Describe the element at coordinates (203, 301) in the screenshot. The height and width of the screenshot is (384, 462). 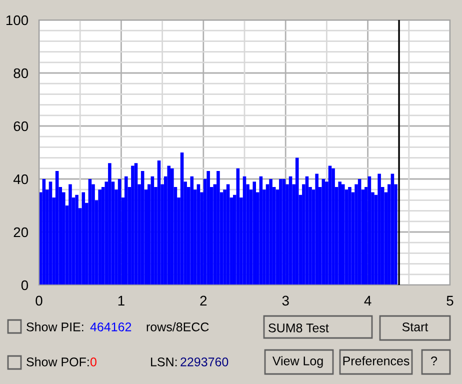
I see `x-tick-label: 2` at that location.